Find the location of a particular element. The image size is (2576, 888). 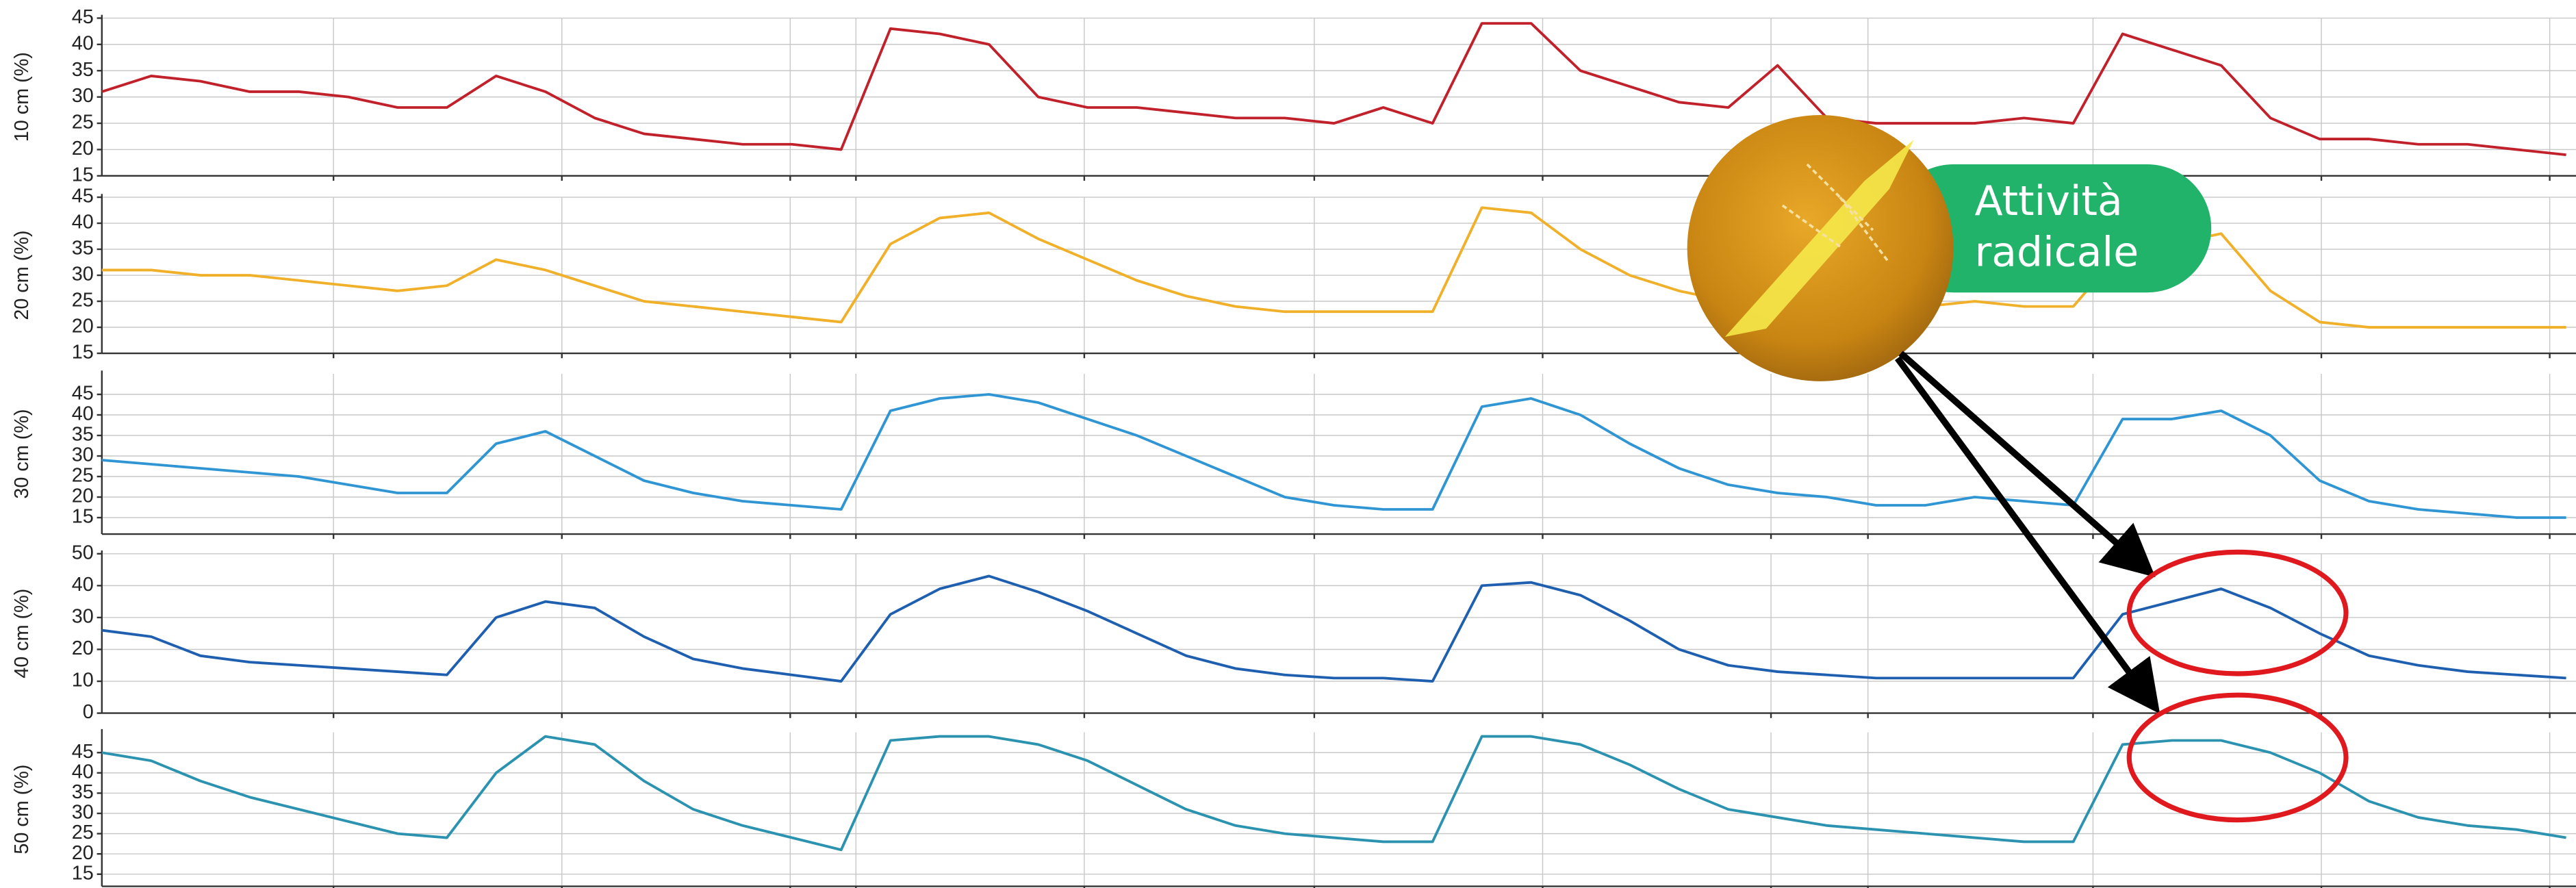

annotation-badge is located at coordinates (2050, 228).